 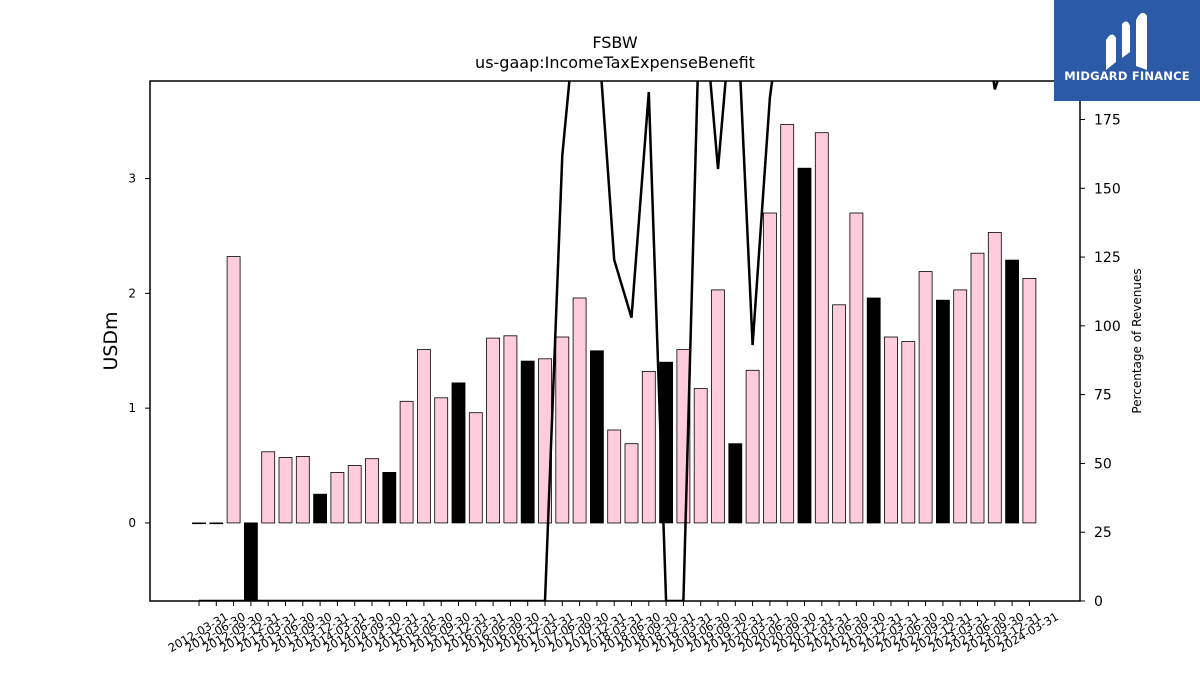 I want to click on y2-axis-label: Percentage of Revenues, so click(x=1137, y=340).